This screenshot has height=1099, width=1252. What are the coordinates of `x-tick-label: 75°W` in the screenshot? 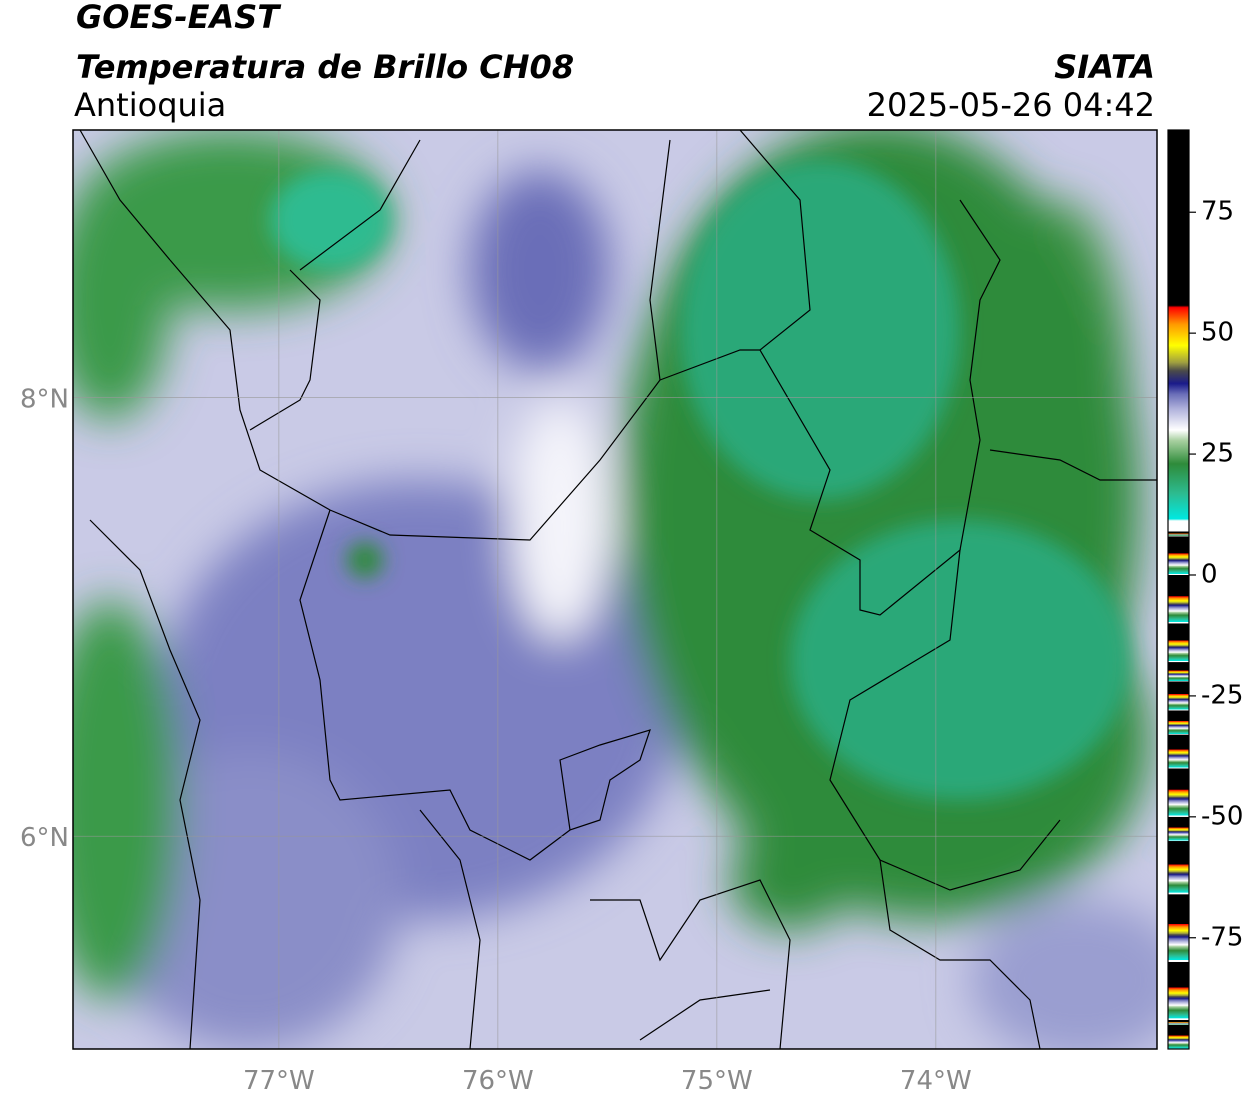 It's located at (717, 1081).